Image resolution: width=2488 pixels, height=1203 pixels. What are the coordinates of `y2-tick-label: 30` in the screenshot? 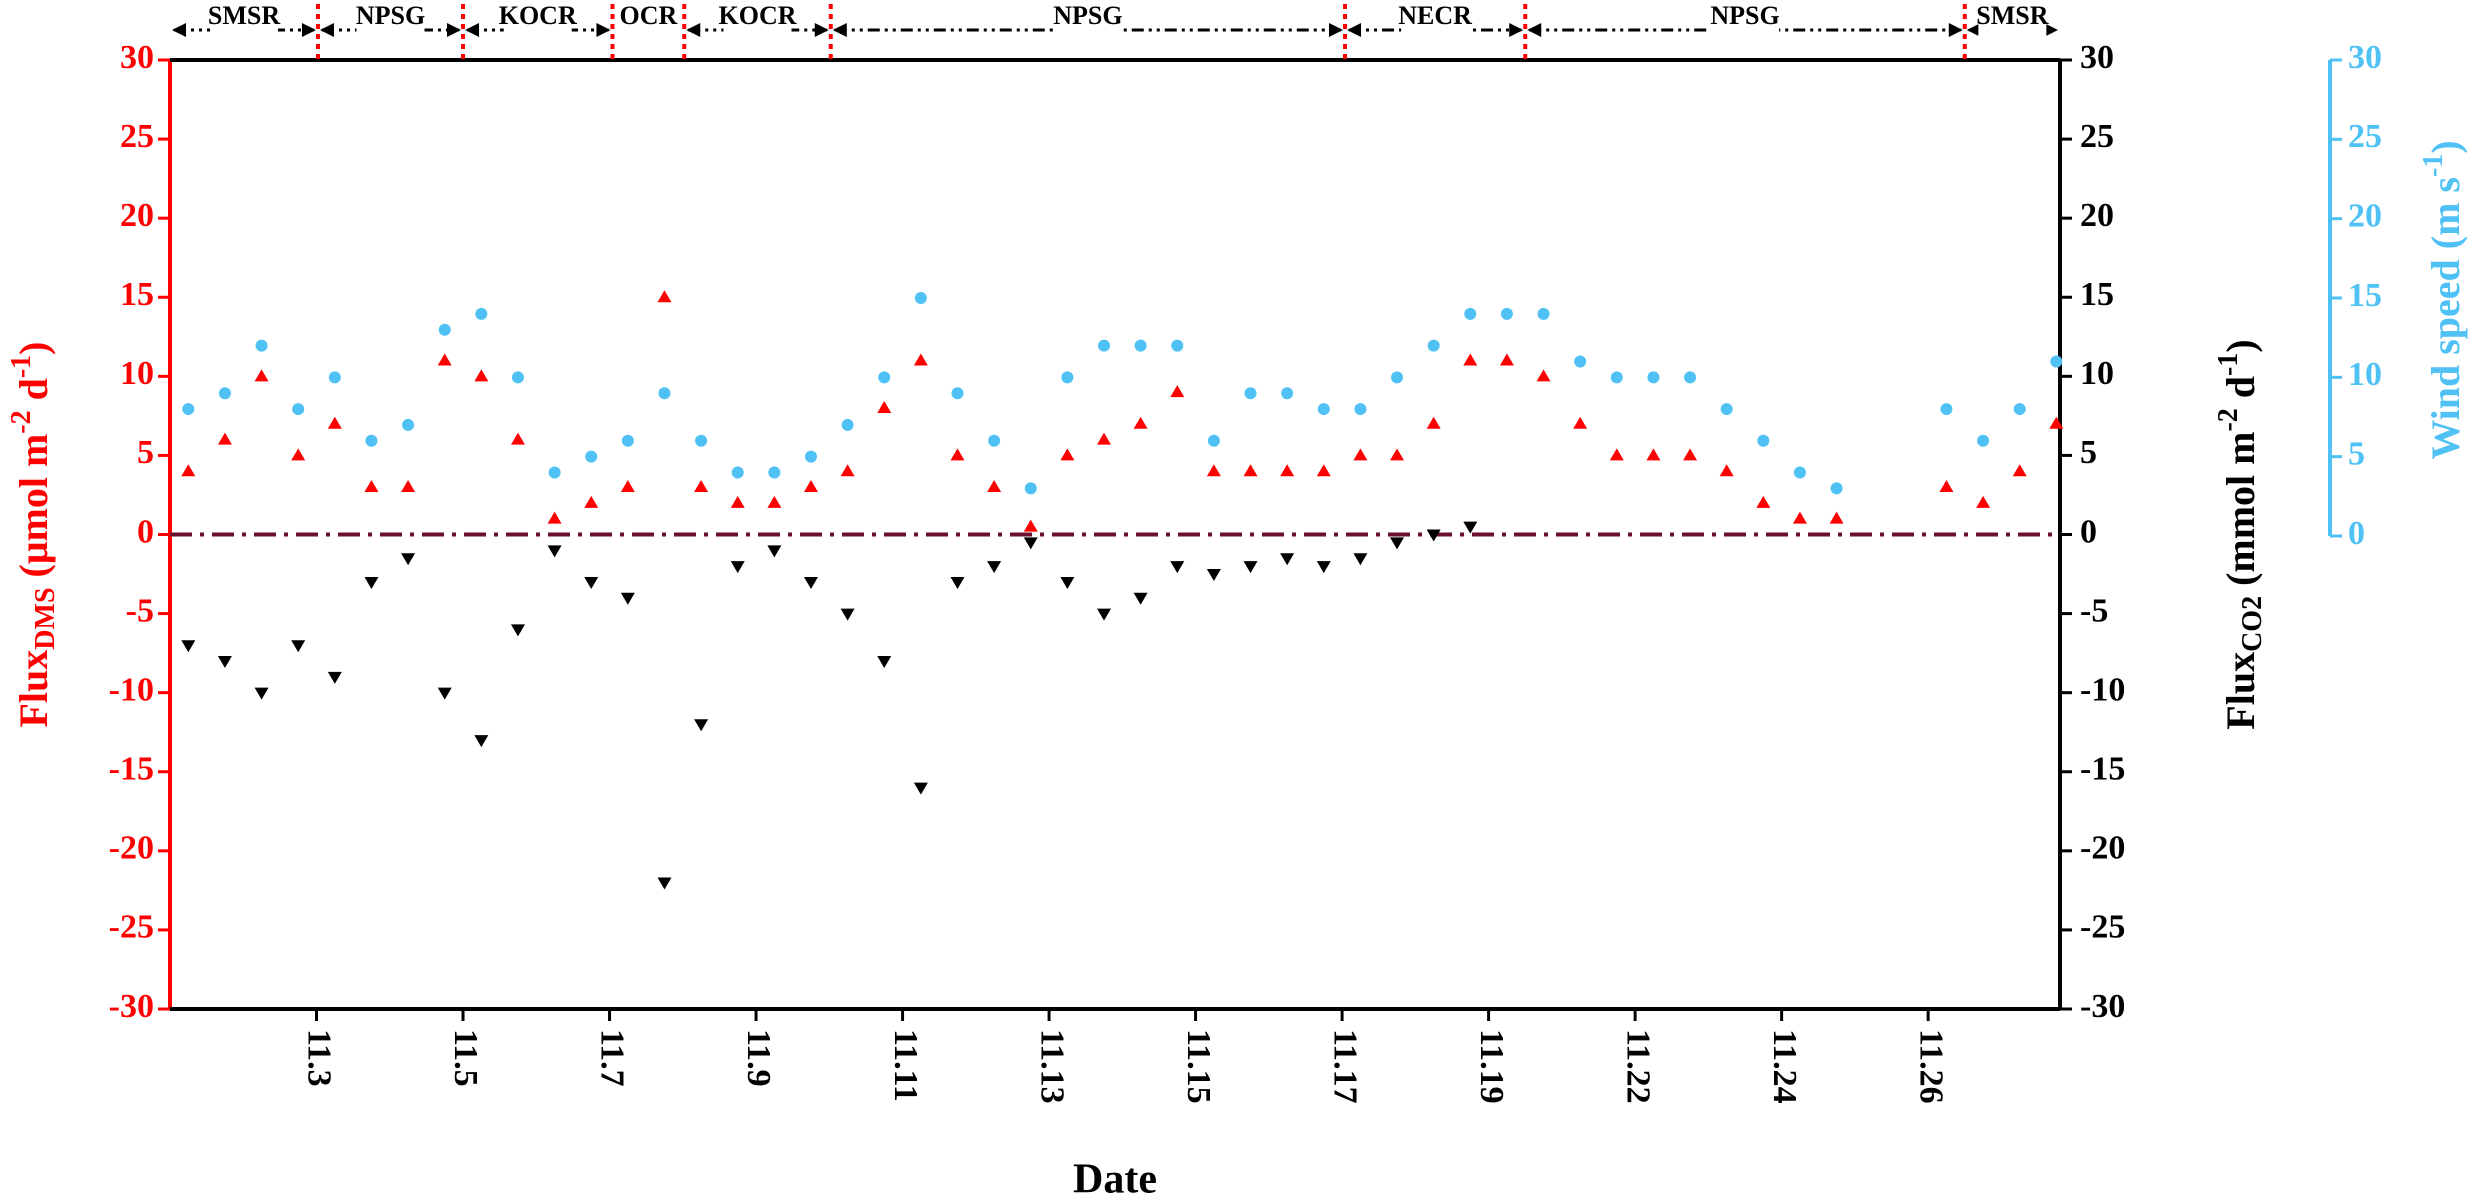 It's located at (2097, 57).